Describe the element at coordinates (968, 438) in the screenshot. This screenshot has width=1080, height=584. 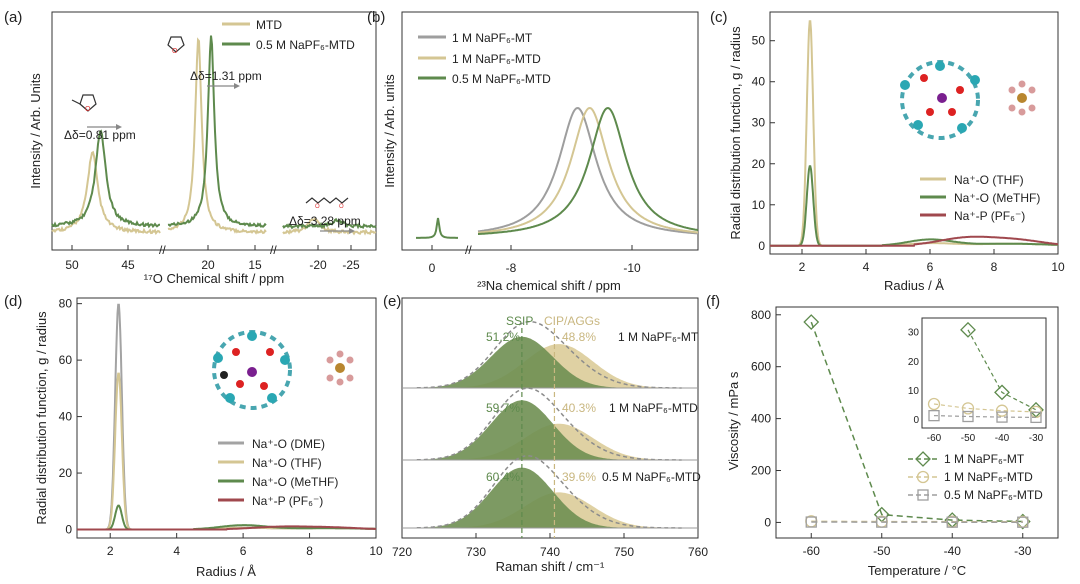
I see `inset-xtick-1: -50` at that location.